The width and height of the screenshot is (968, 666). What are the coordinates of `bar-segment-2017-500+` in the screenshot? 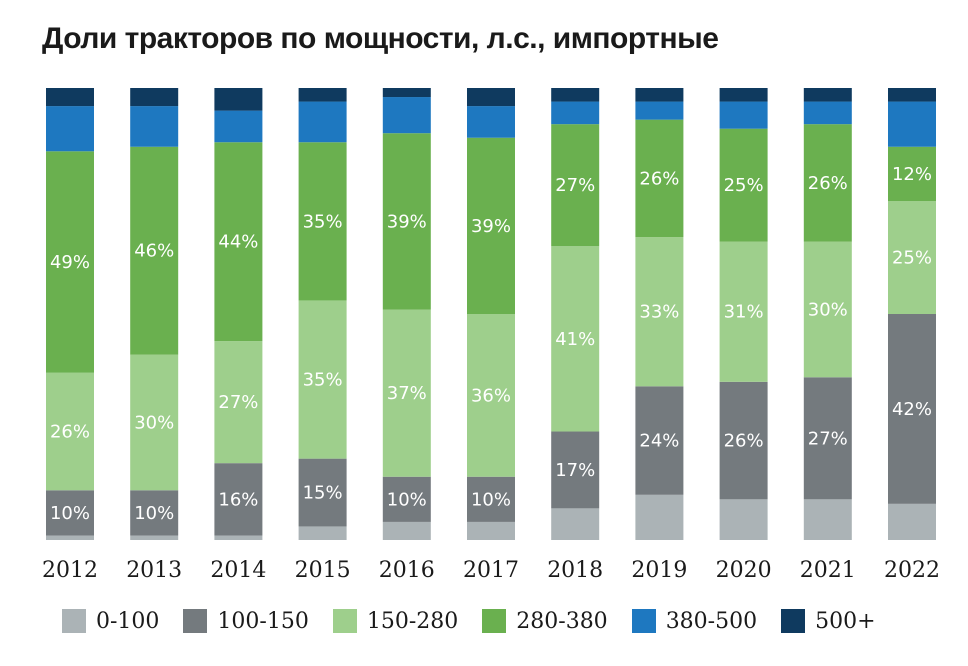 It's located at (491, 97).